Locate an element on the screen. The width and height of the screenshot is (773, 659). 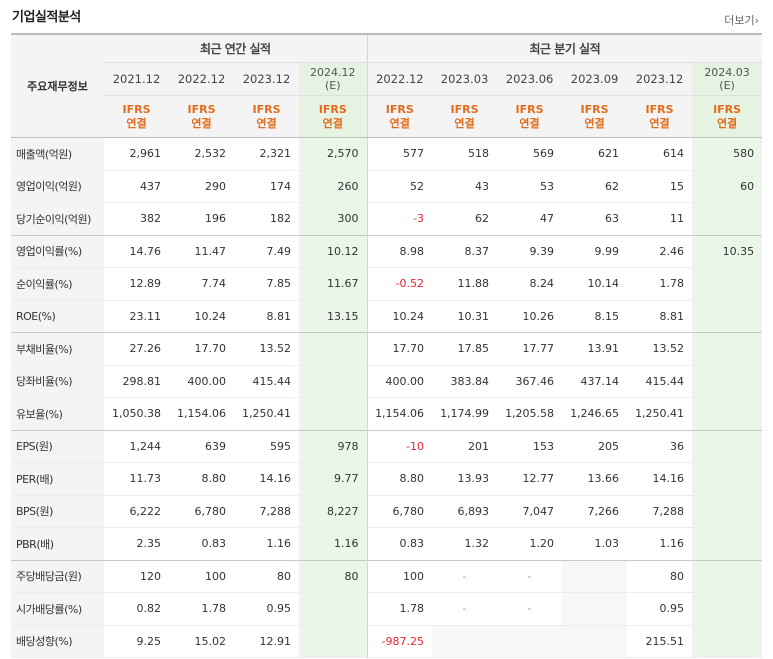
row-header-label: 주요재무정보 is located at coordinates (57, 85).